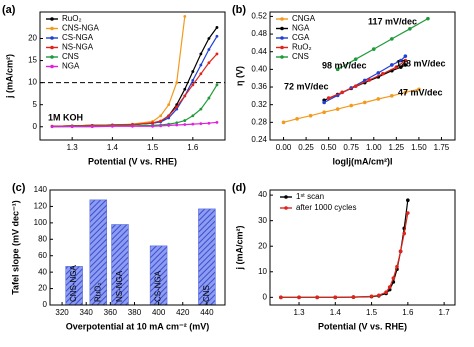  What do you see at coordinates (207, 312) in the screenshot?
I see `x-tick-label: 440` at bounding box center [207, 312].